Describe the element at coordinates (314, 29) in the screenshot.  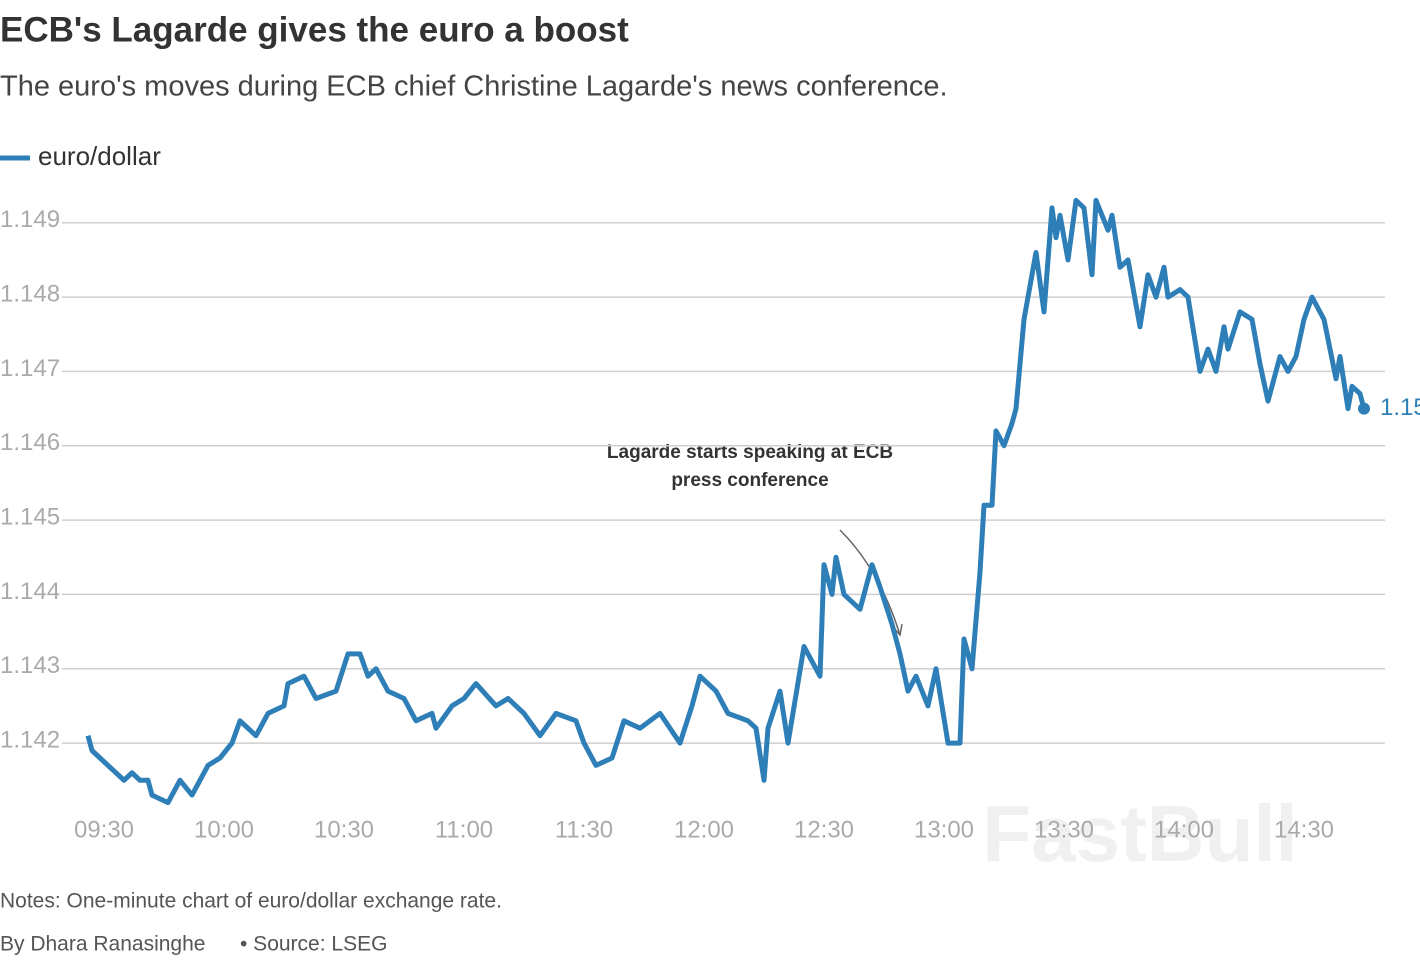
I see `chart-title: ECB's Lagarde gives the euro a boost` at that location.